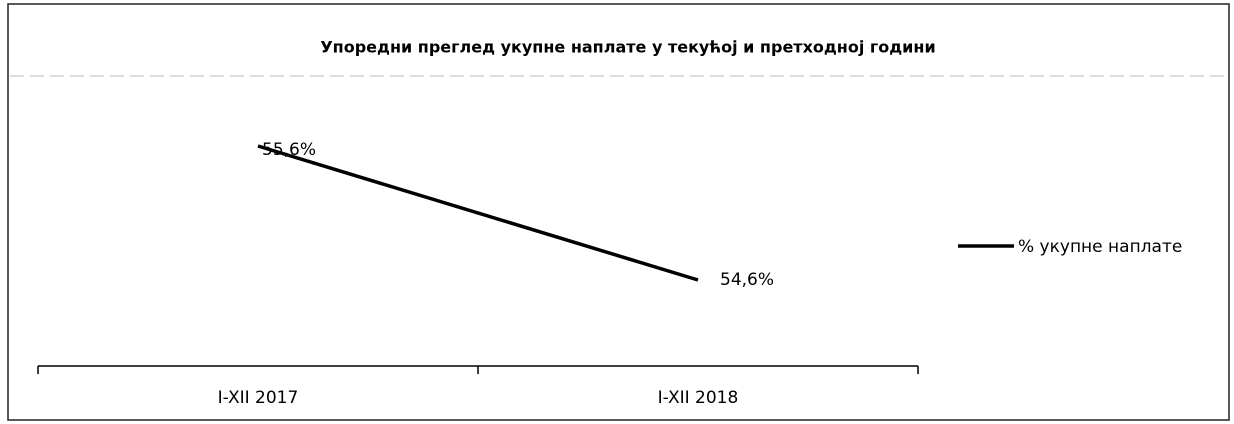 Image resolution: width=1234 pixels, height=424 pixels. I want to click on x-axis, so click(478, 369).